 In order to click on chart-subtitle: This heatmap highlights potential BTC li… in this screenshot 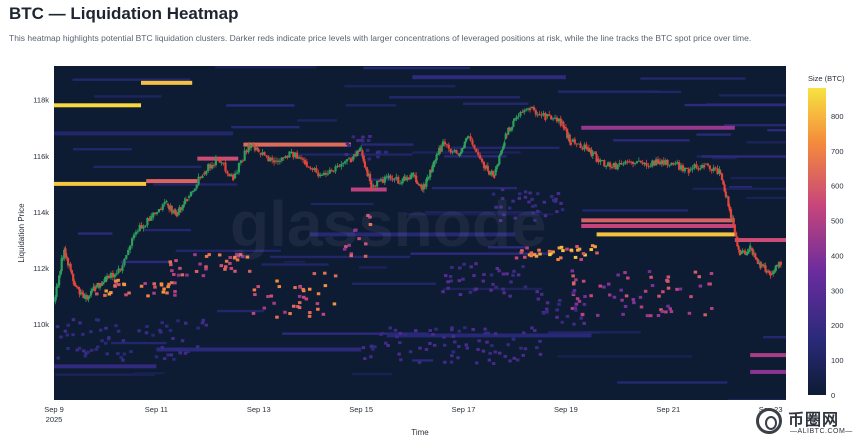, I will do `click(380, 38)`.